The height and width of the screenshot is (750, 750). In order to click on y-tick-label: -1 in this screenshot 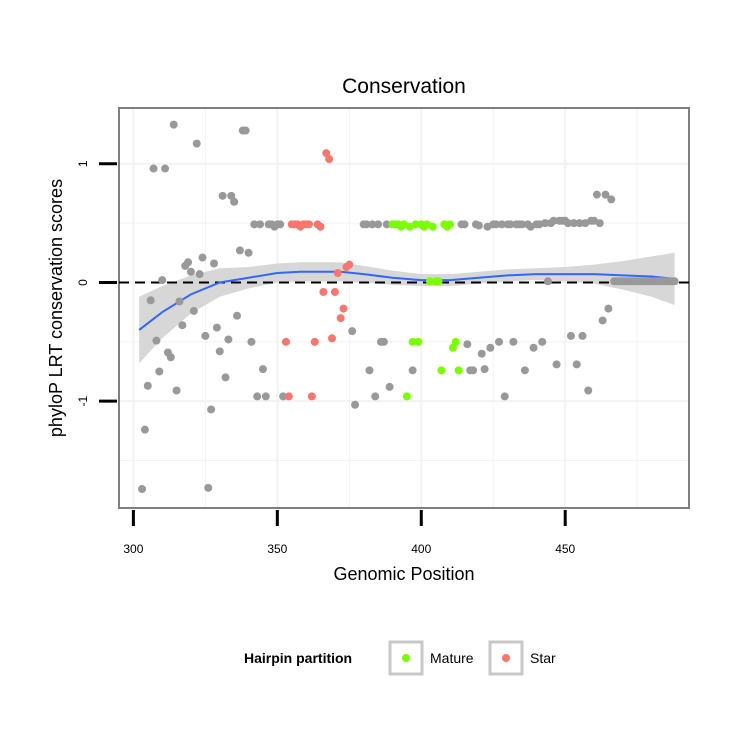, I will do `click(83, 401)`.